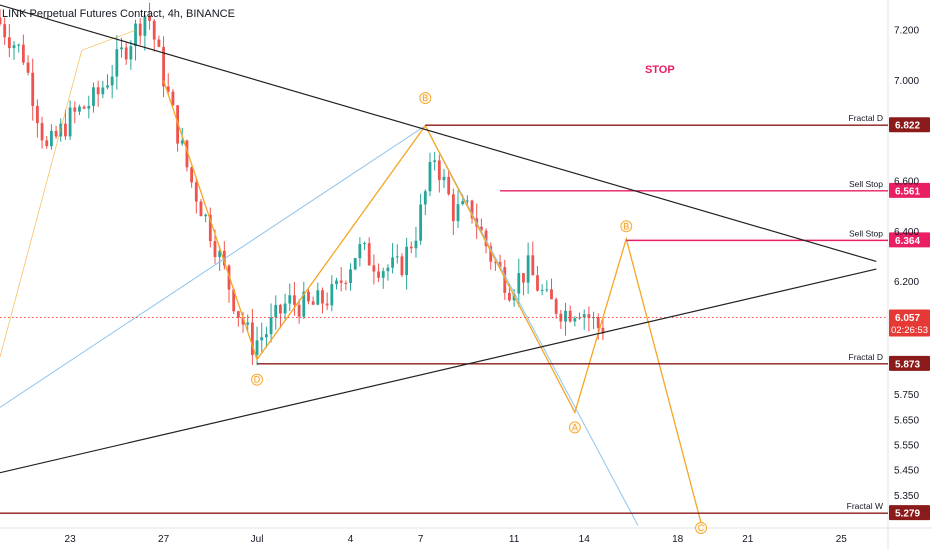 This screenshot has width=932, height=550. Describe the element at coordinates (351, 539) in the screenshot. I see `x-tick-label: 4` at that location.